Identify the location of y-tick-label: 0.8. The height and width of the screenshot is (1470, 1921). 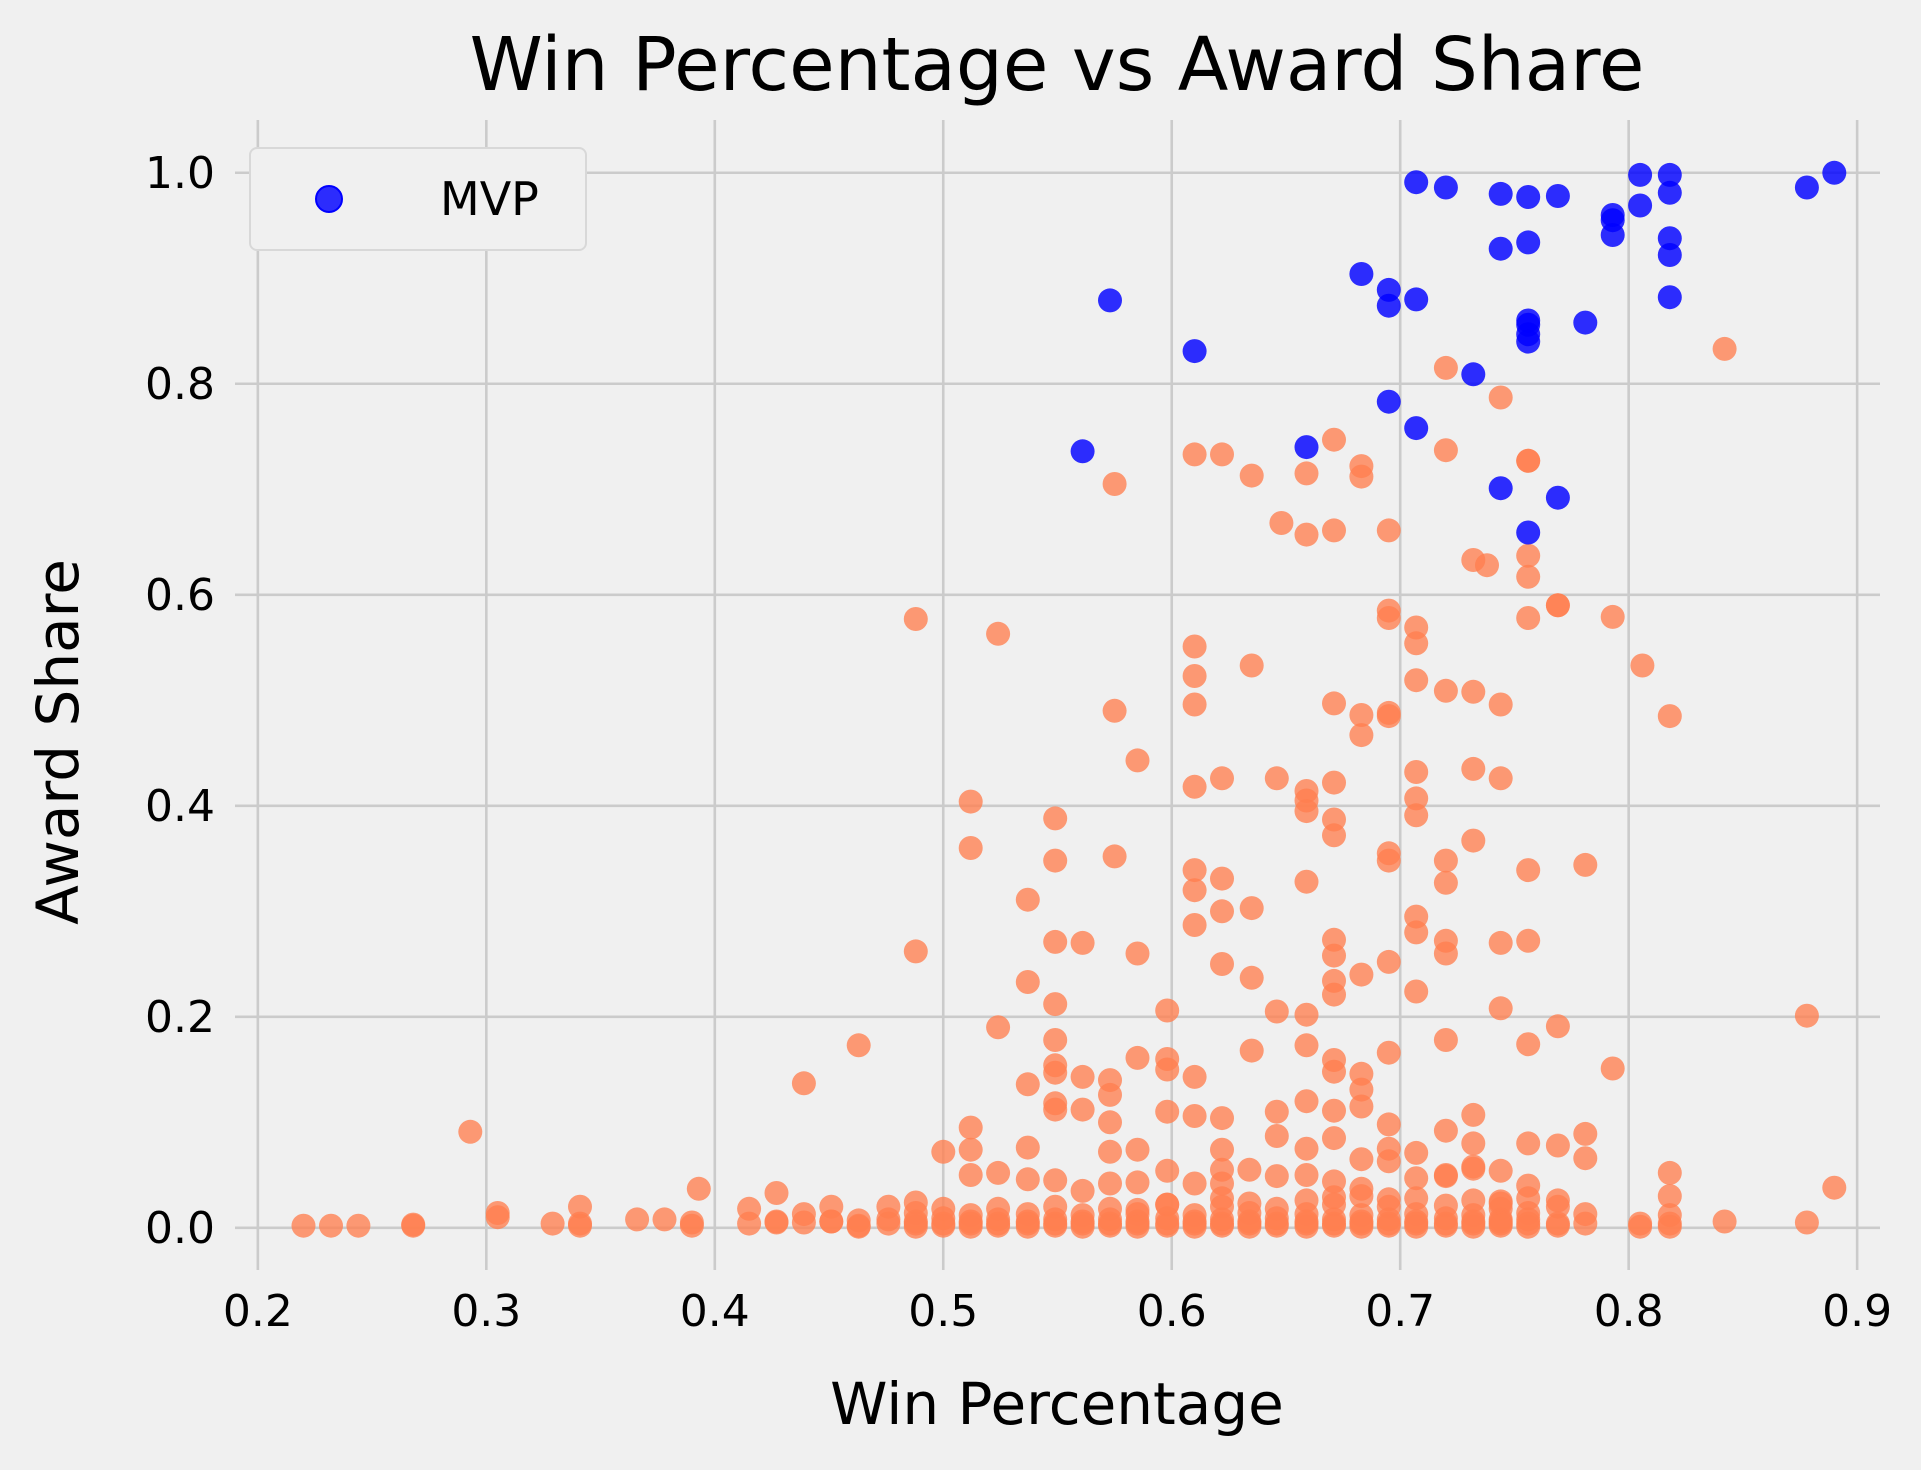
(180, 384).